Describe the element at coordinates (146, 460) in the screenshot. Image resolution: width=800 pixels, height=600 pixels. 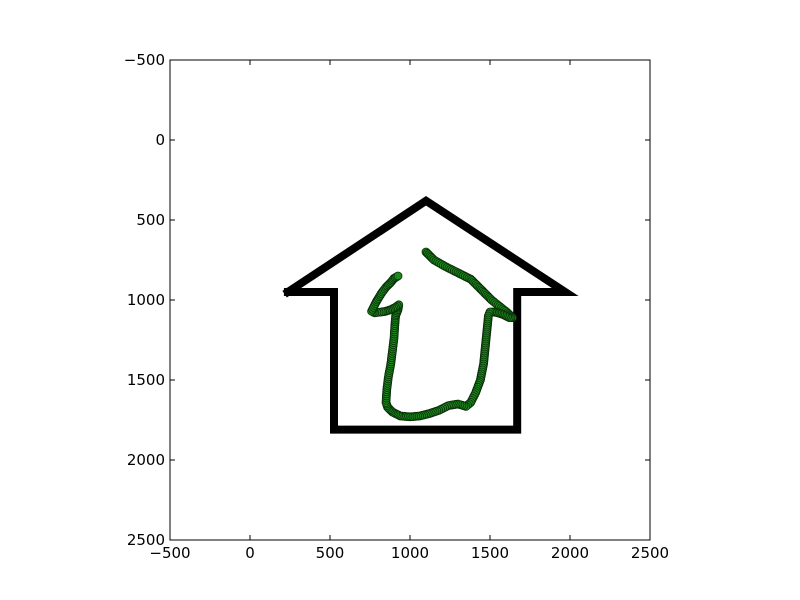
I see `y-tick-label: 2000` at that location.